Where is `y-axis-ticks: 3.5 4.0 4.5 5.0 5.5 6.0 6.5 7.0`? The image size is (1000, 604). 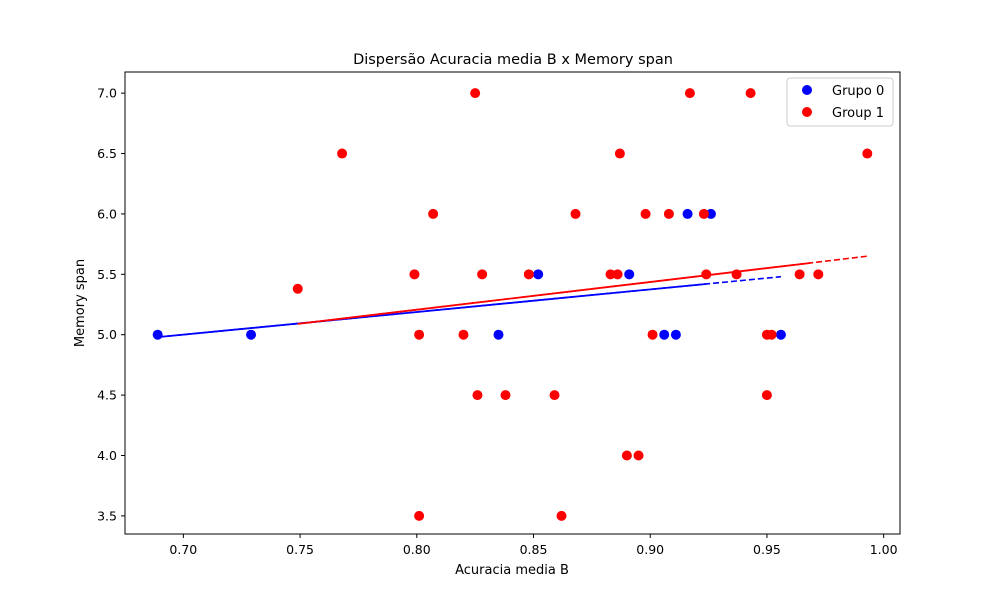 y-axis-ticks: 3.5 4.0 4.5 5.0 5.5 6.0 6.5 7.0 is located at coordinates (111, 304).